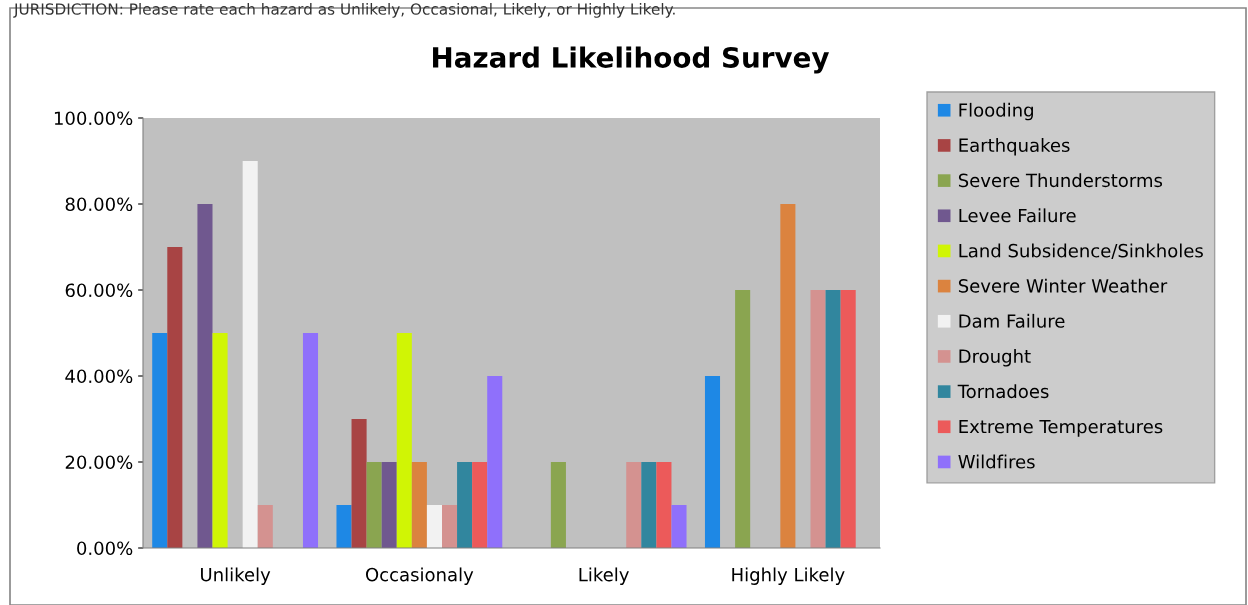  I want to click on y-tick-label: 60.00%, so click(99, 290).